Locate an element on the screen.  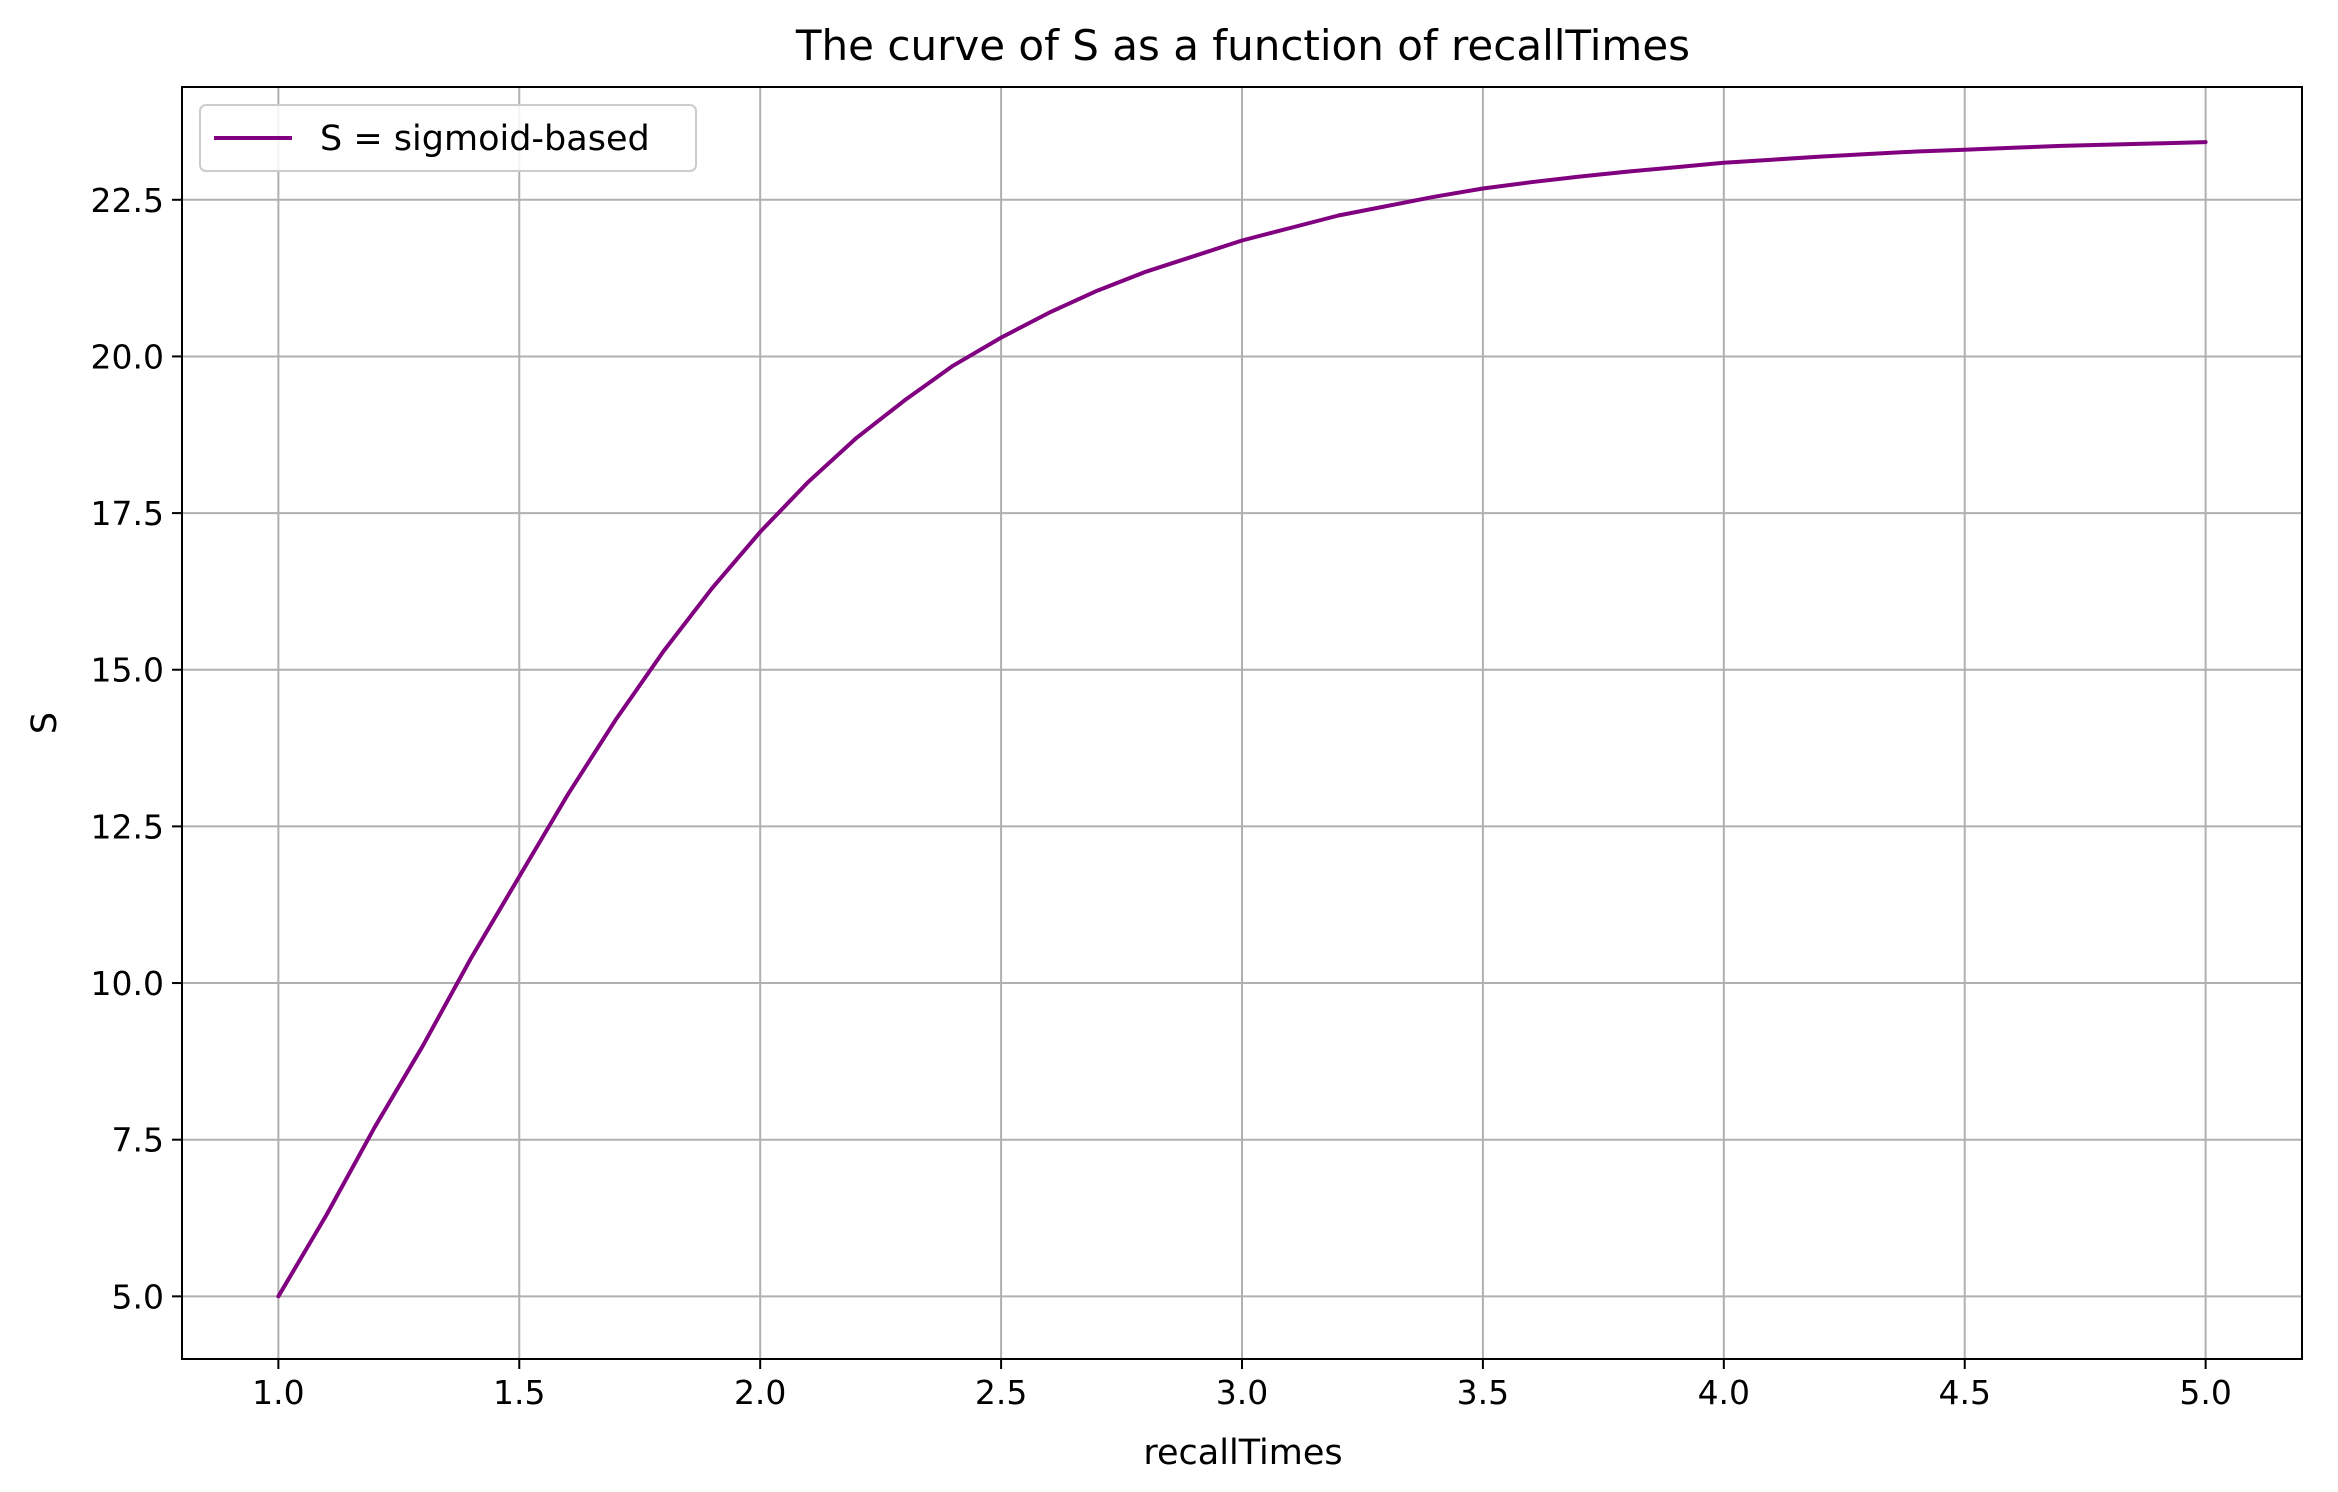
y-tick-label: 10.0 is located at coordinates (127, 983).